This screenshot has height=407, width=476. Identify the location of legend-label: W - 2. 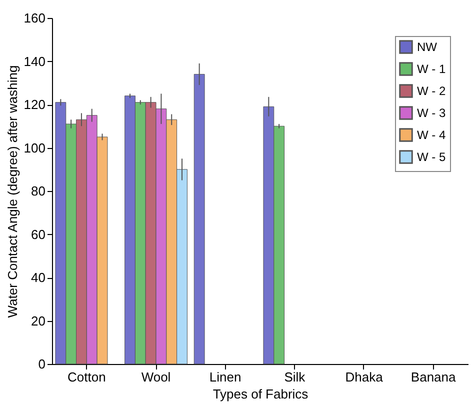
(431, 91).